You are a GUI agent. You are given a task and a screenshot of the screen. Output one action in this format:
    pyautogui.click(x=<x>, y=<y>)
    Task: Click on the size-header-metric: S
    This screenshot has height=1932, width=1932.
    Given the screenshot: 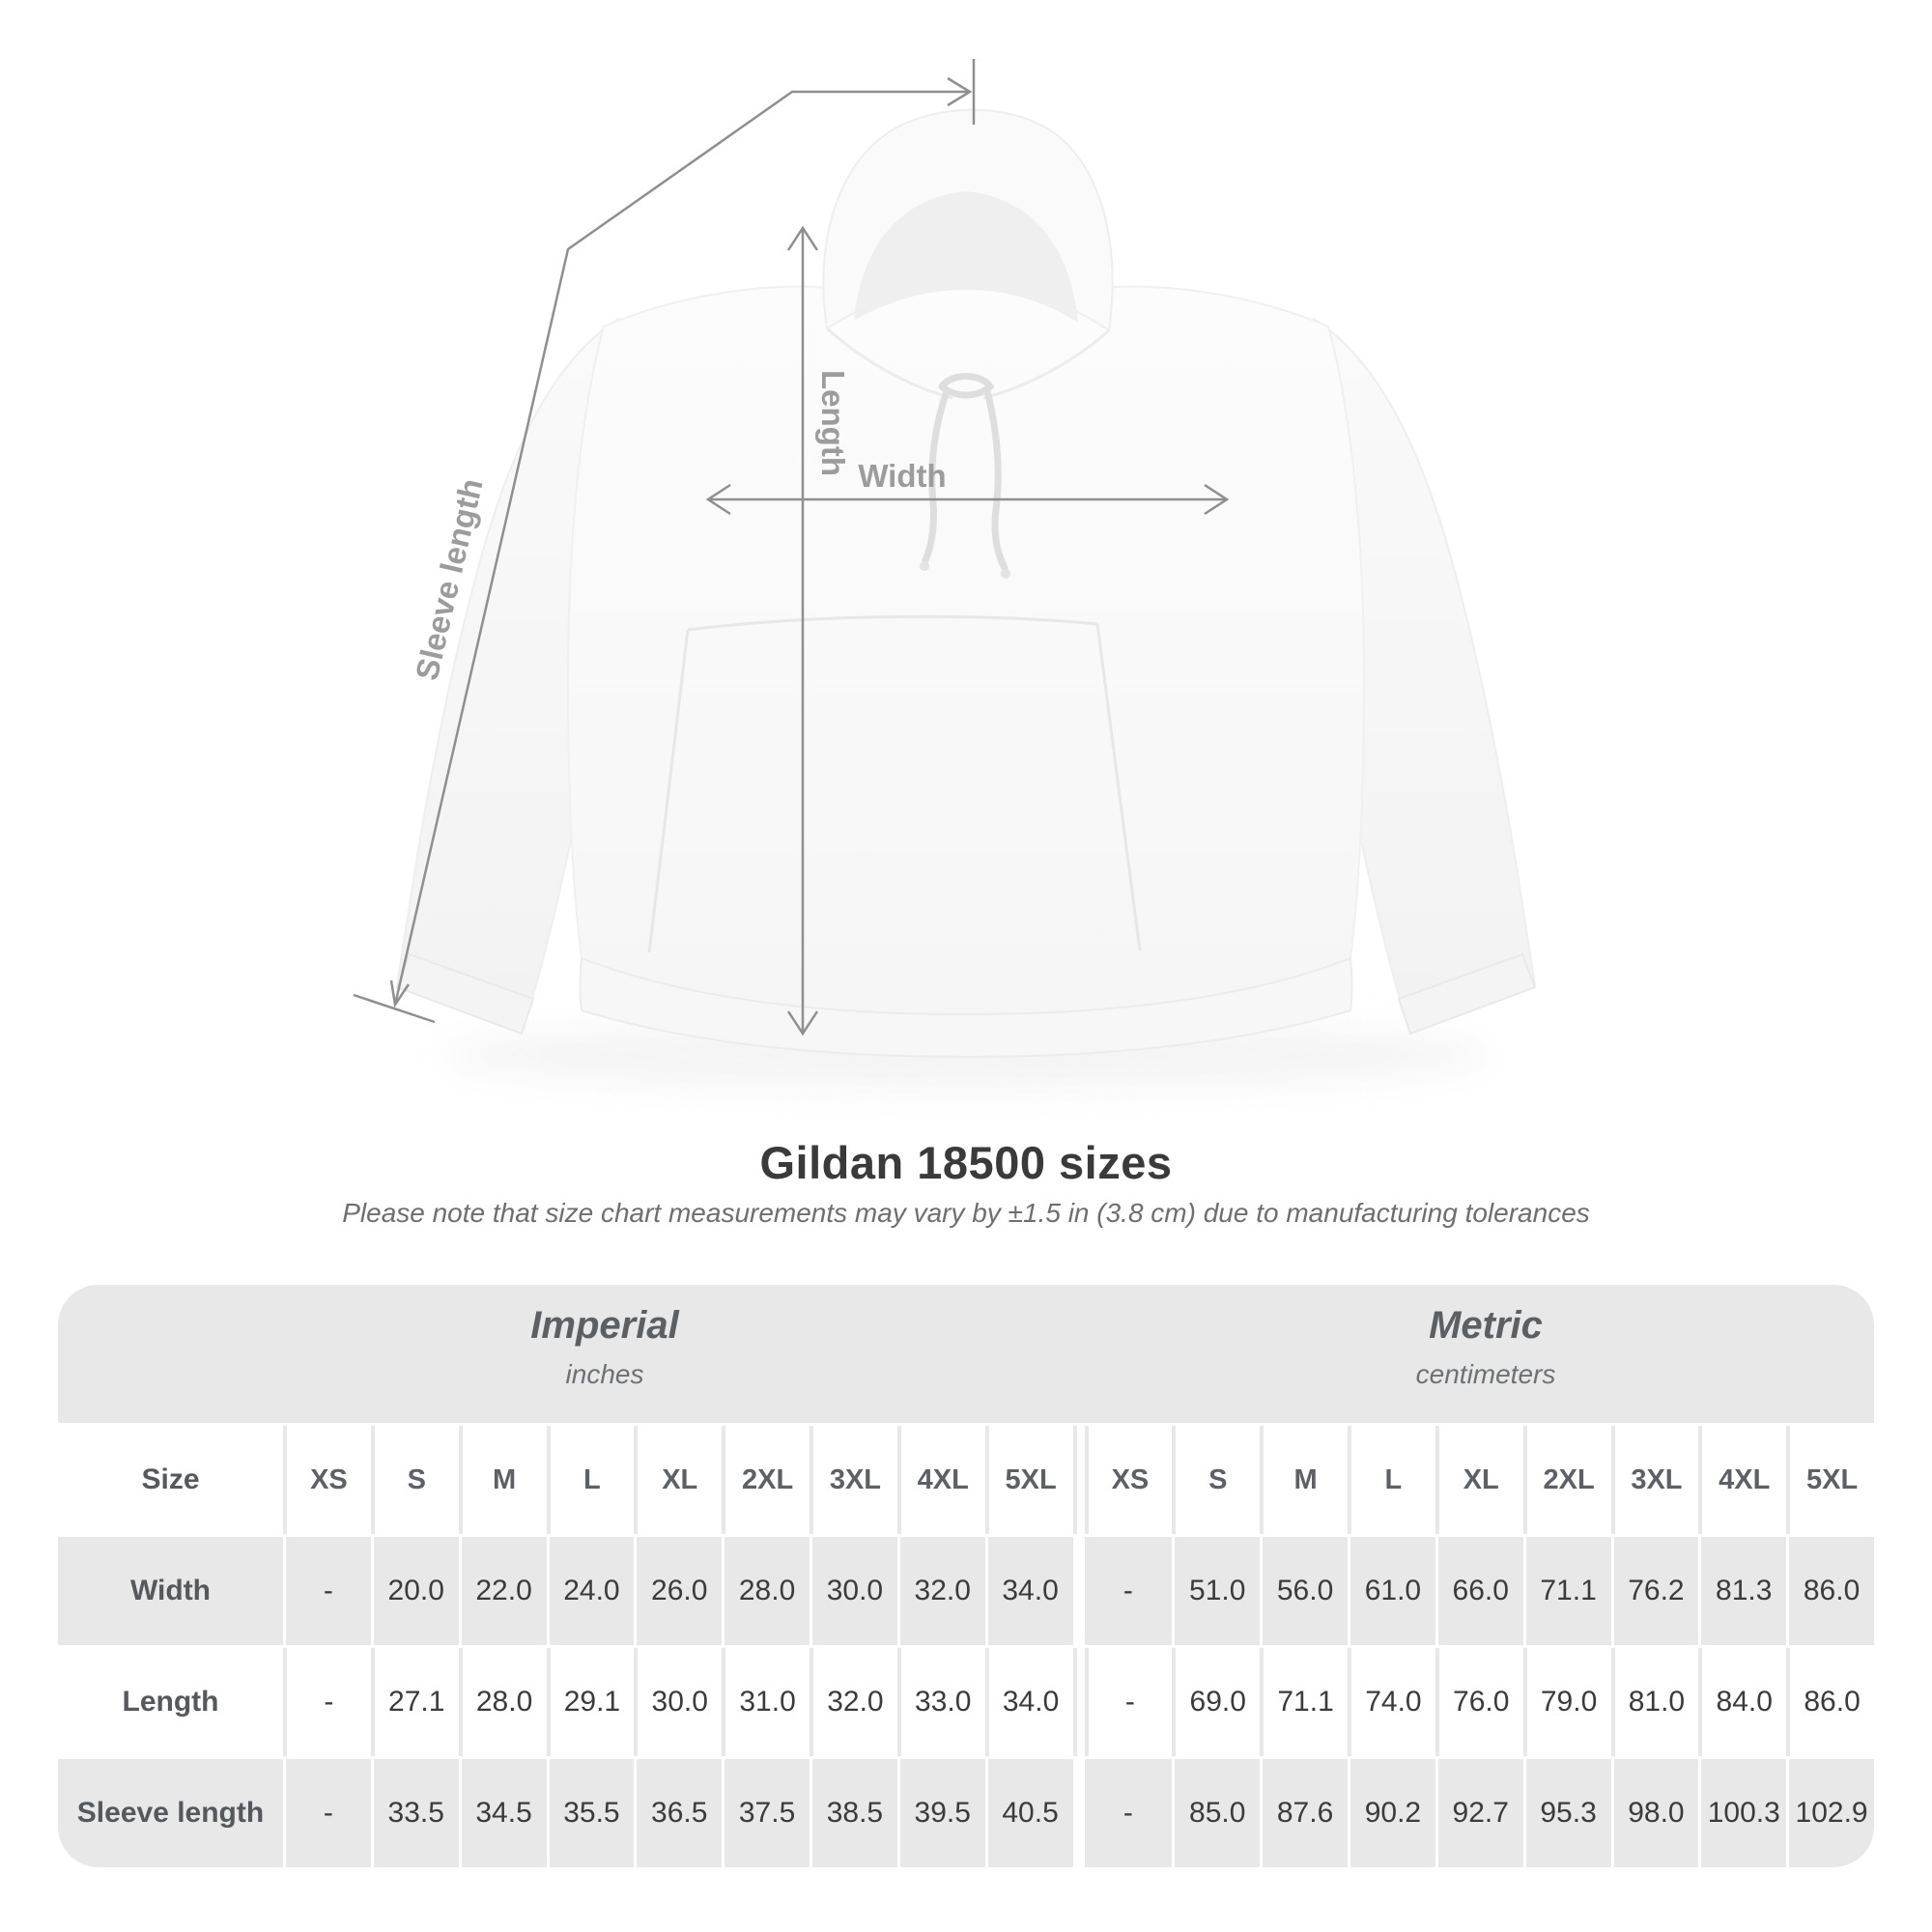 What is the action you would take?
    pyautogui.click(x=1216, y=1480)
    